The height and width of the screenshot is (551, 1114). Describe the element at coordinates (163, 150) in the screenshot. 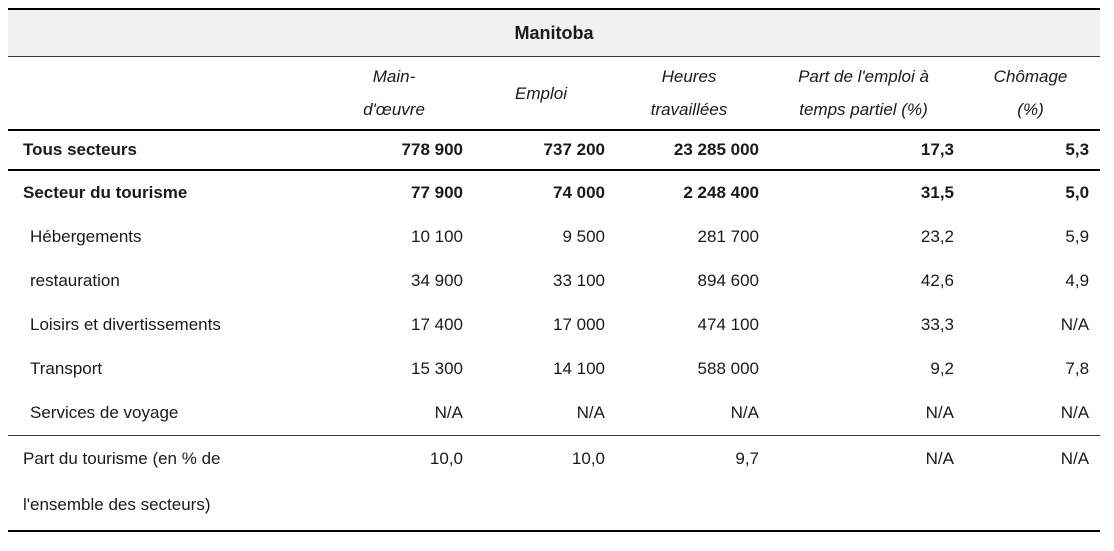

I see `row-label: Tous secteurs` at that location.